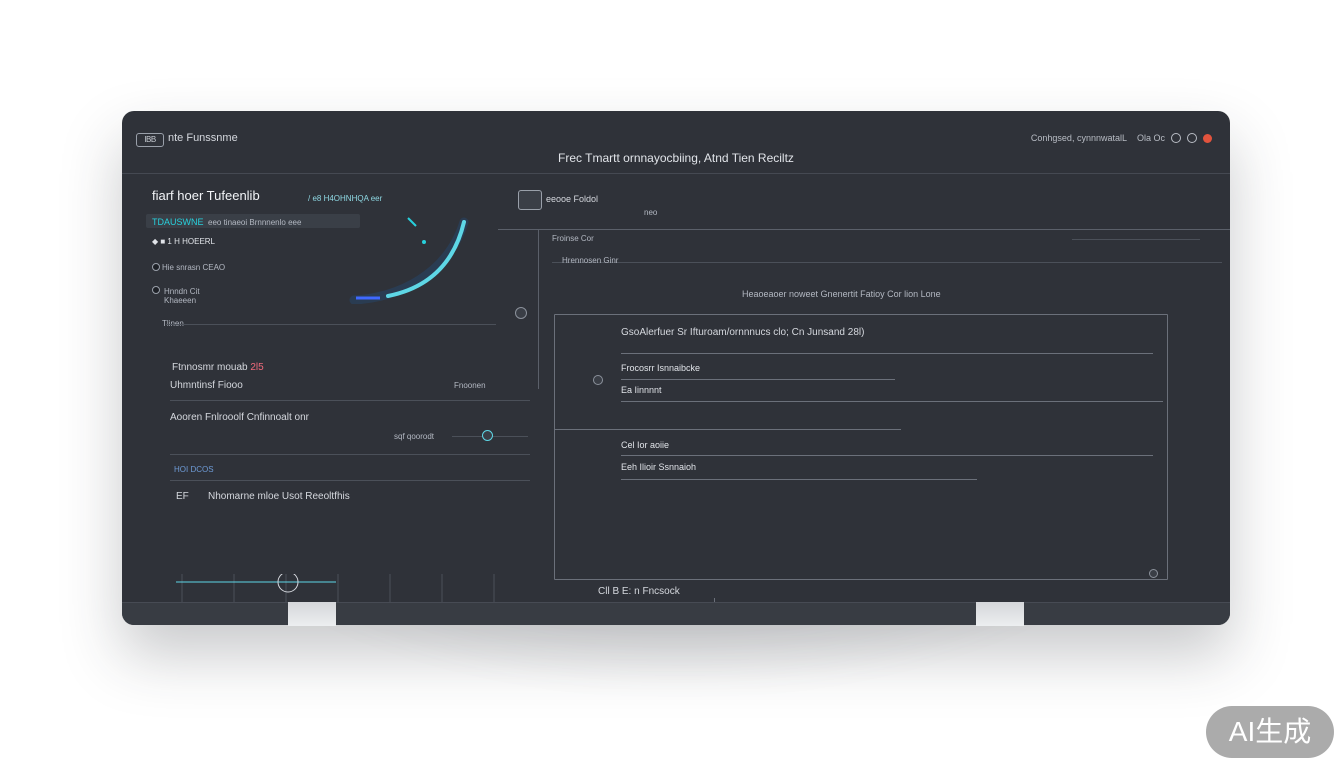 The height and width of the screenshot is (768, 1344). Describe the element at coordinates (1150, 138) in the screenshot. I see `config-text: Ola Oc` at that location.